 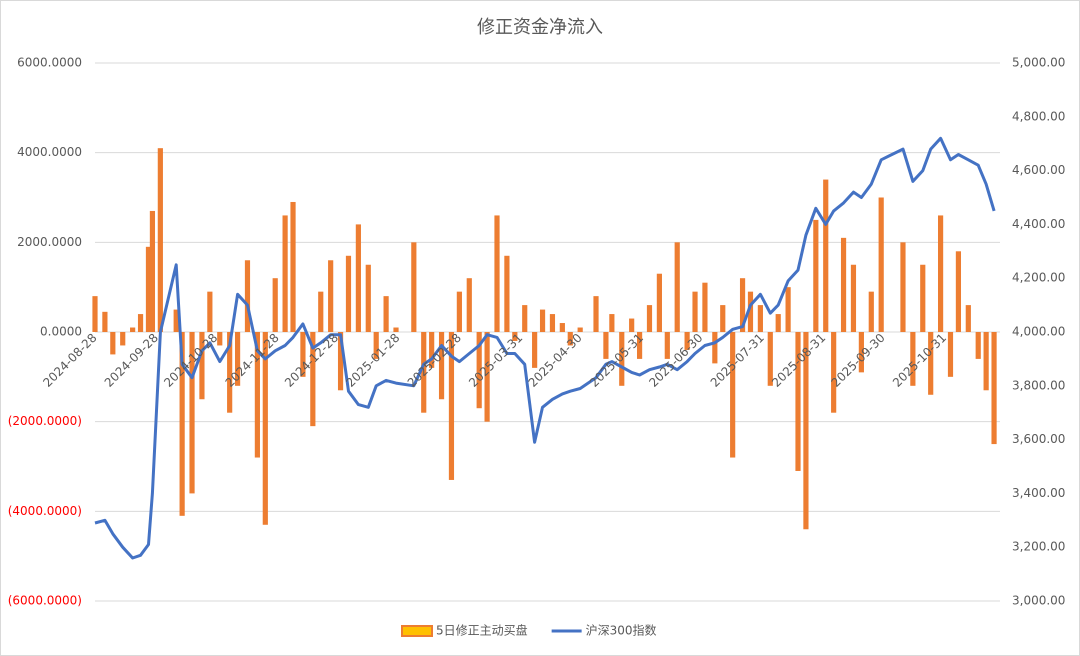 What do you see at coordinates (540, 27) in the screenshot?
I see `chart-title: 修正资金净流入` at bounding box center [540, 27].